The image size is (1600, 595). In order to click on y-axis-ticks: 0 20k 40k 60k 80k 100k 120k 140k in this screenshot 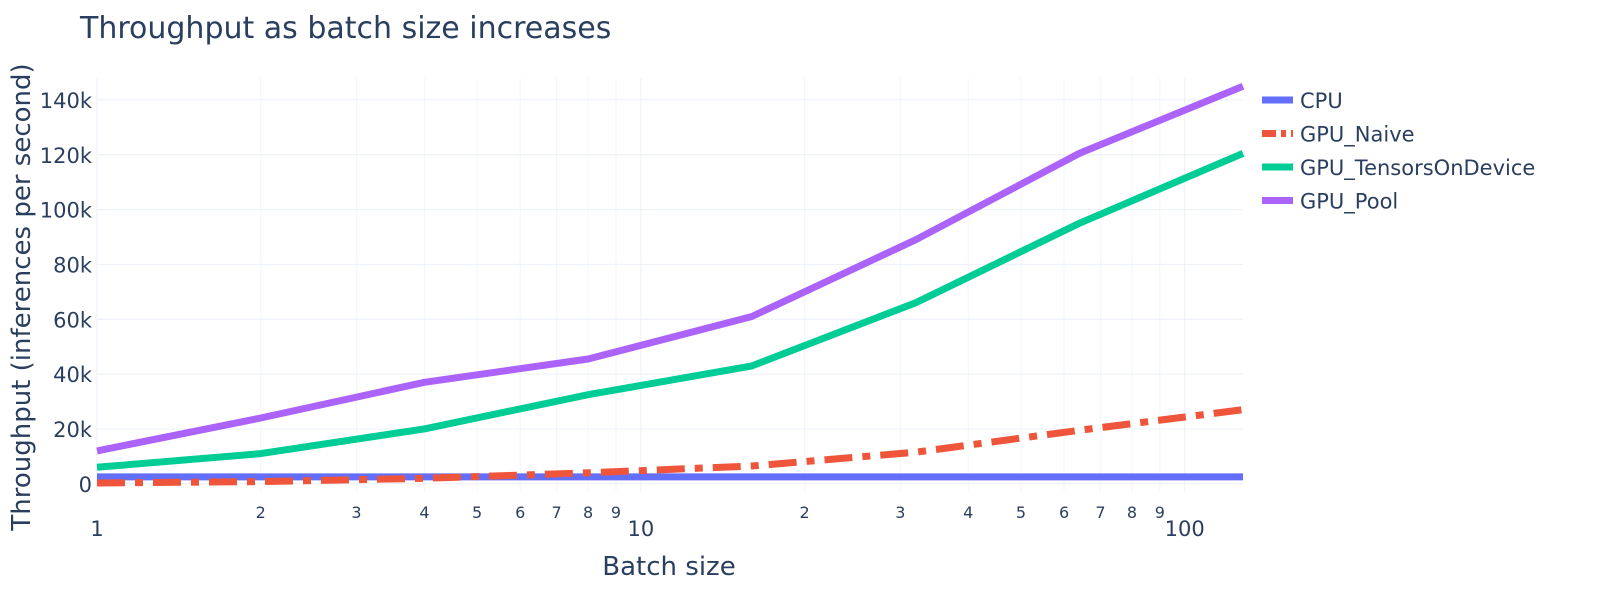, I will do `click(66, 293)`.